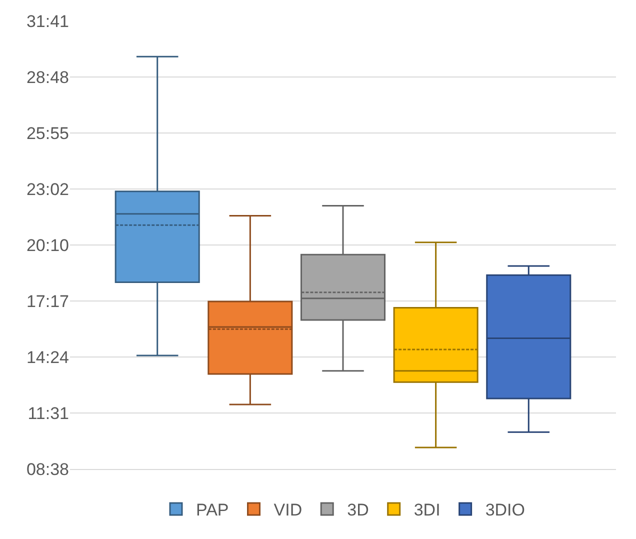 The height and width of the screenshot is (539, 636). I want to click on legend-label: 3DI, so click(427, 510).